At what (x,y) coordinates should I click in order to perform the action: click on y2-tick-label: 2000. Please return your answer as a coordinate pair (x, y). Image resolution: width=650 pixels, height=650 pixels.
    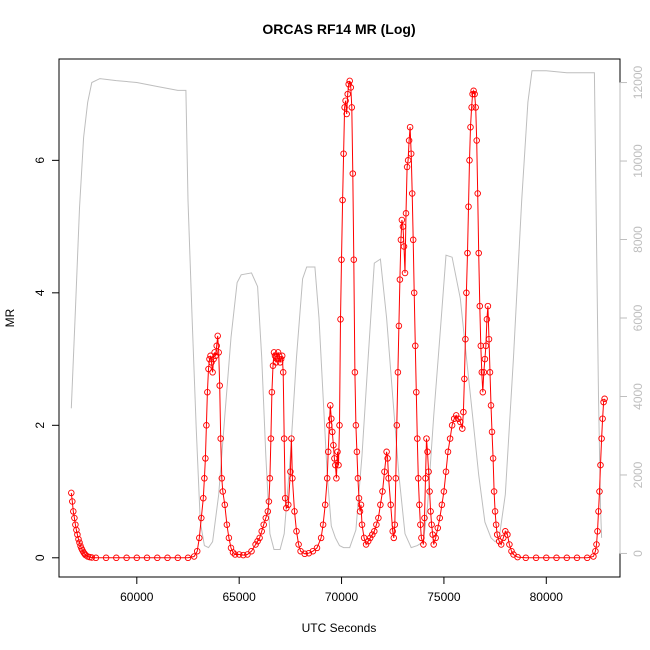
    Looking at the image, I should click on (638, 474).